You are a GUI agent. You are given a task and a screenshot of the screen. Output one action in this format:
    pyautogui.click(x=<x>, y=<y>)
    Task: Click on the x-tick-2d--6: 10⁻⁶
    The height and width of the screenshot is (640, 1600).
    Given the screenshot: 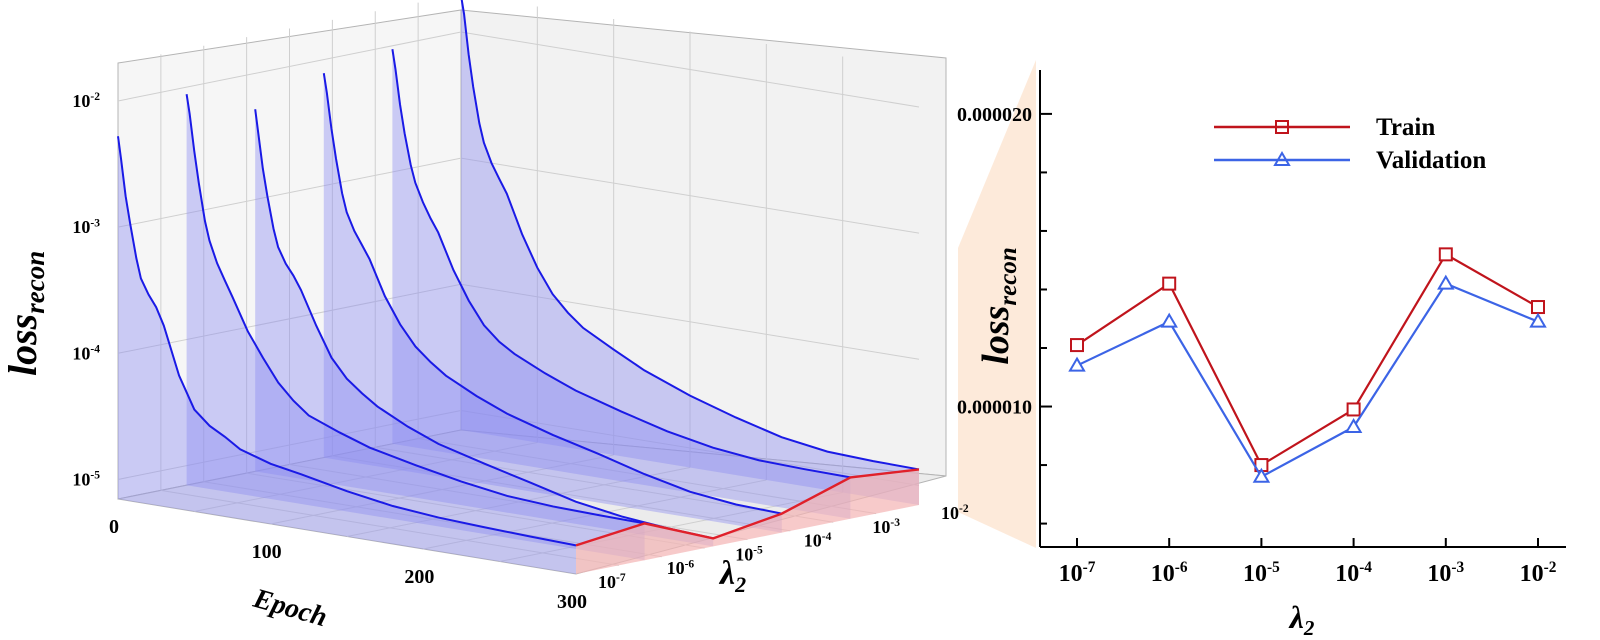 What is the action you would take?
    pyautogui.click(x=1169, y=573)
    